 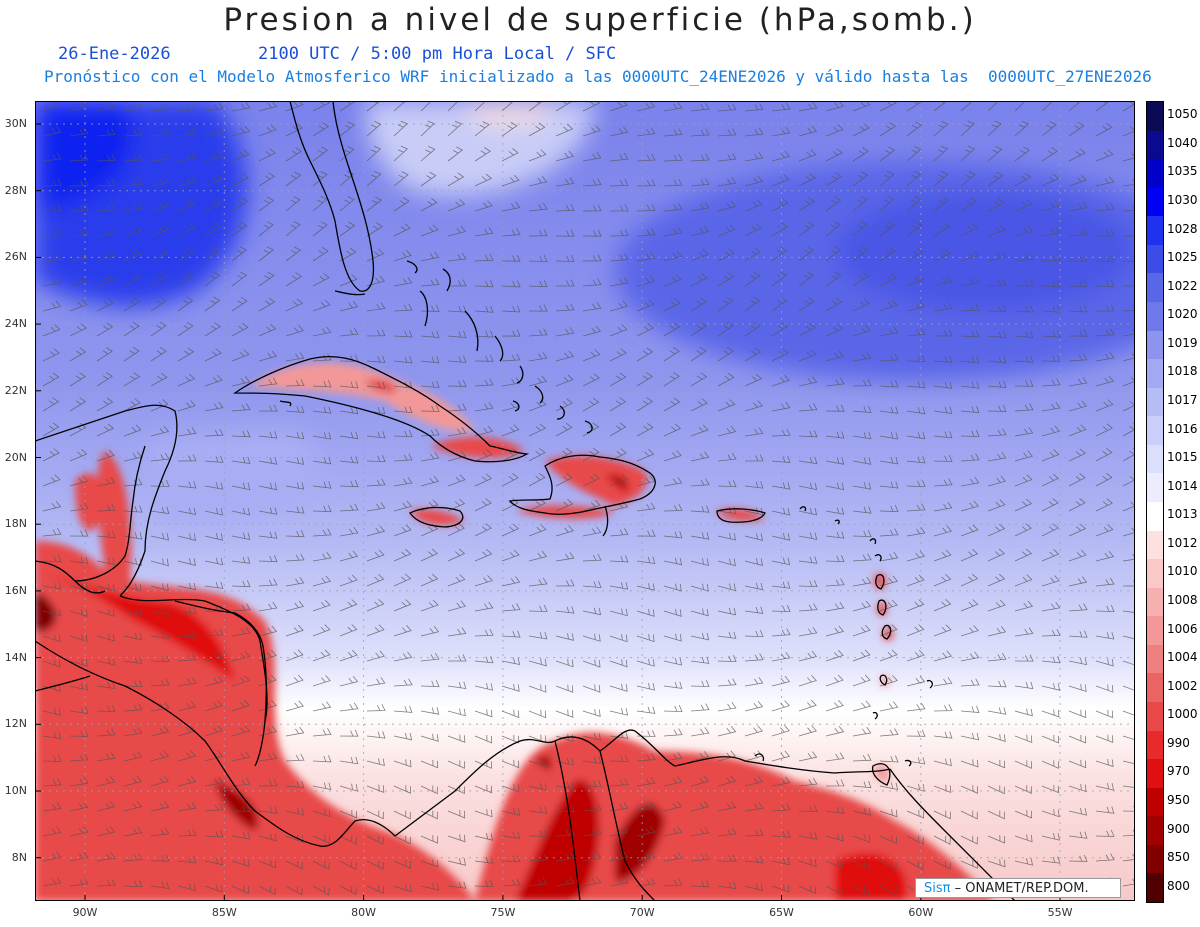 I want to click on lon-label: 70W, so click(x=642, y=912).